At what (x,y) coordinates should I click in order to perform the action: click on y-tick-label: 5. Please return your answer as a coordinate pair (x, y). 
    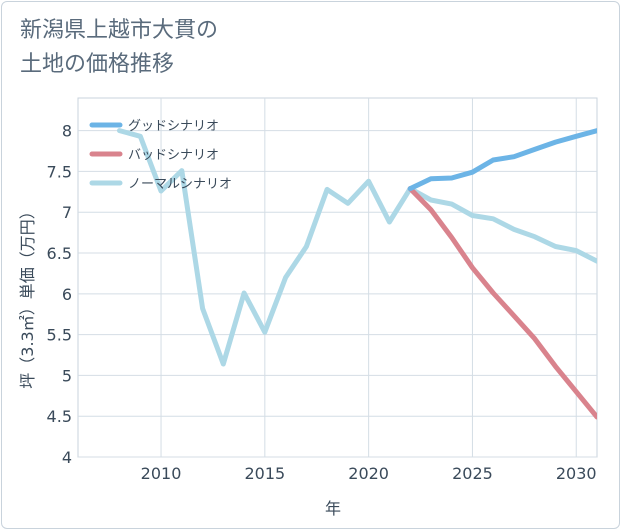
    Looking at the image, I should click on (67, 375).